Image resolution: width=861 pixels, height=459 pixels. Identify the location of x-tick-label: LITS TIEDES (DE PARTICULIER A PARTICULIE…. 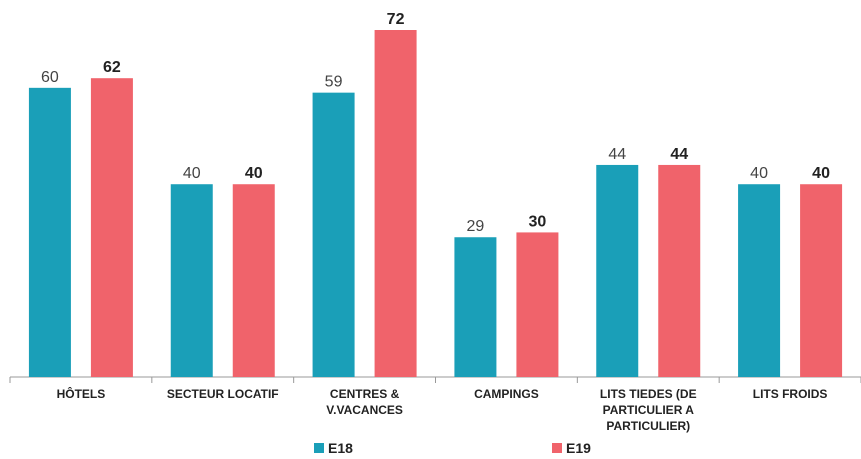
(648, 410).